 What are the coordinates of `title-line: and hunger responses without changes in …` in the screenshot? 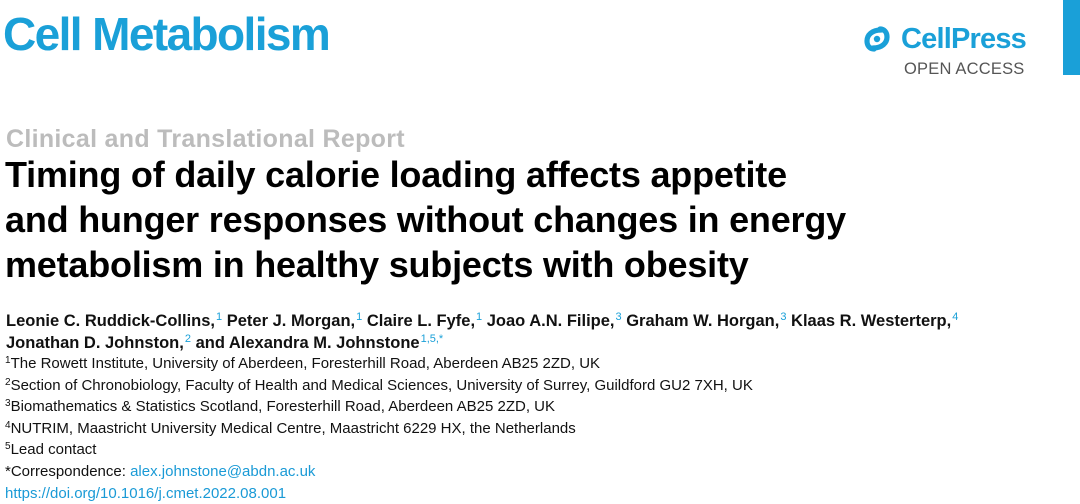 It's located at (425, 219).